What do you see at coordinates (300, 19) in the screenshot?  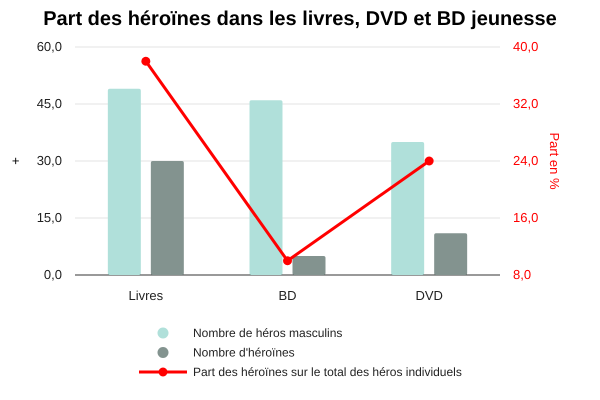 I see `chart-title: Part des héroïnes dans les livres, DVD et BD jeunesse` at bounding box center [300, 19].